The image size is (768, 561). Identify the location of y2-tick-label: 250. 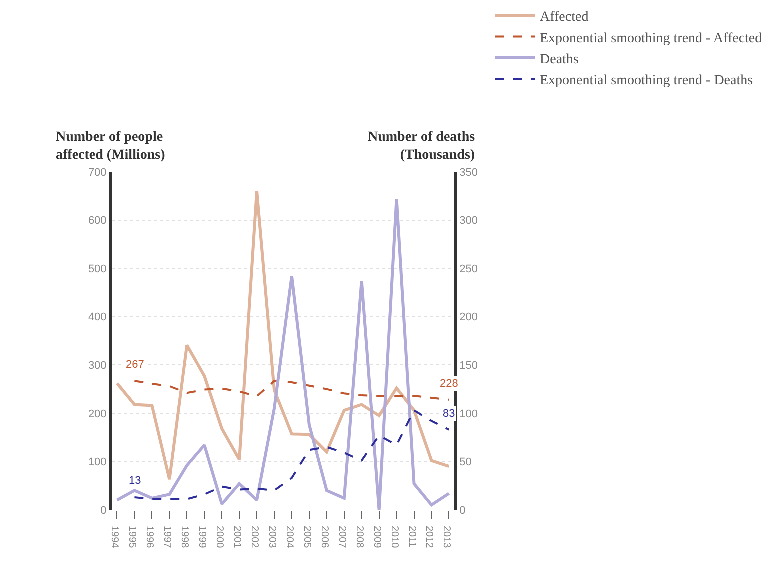
(469, 269).